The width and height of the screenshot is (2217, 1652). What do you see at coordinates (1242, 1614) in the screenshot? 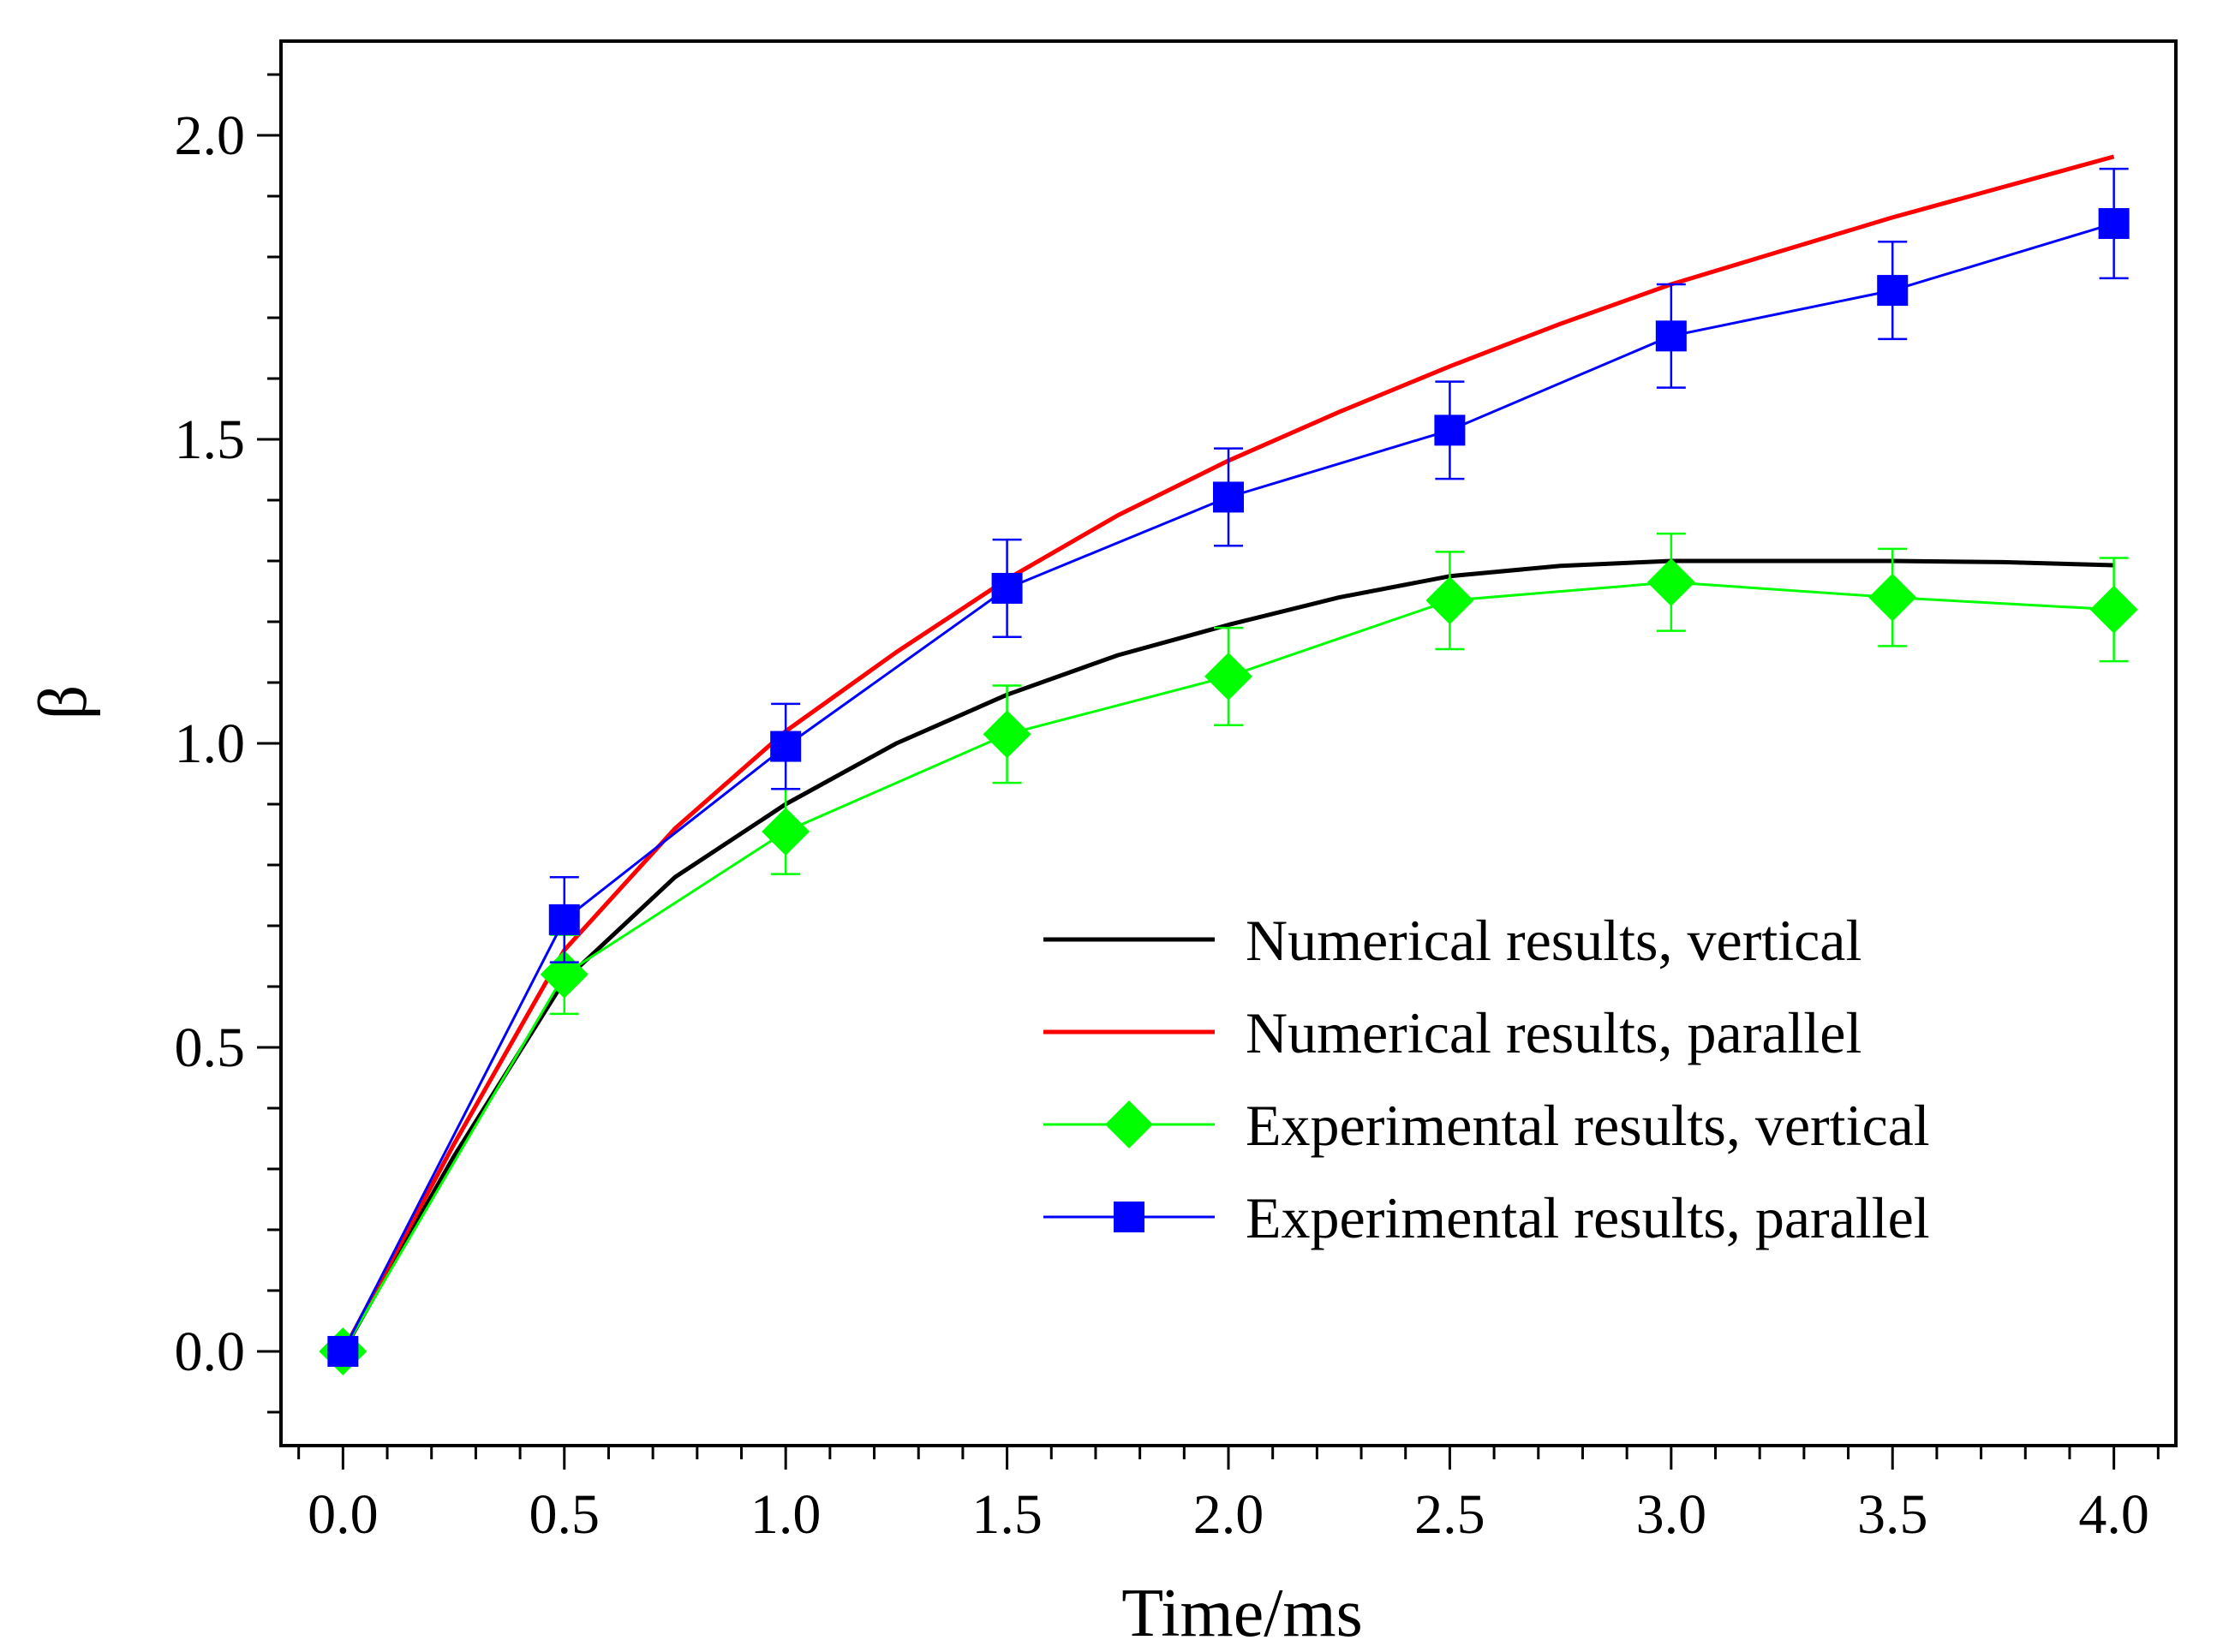
I see `x-axis-title: Time/ms` at bounding box center [1242, 1614].